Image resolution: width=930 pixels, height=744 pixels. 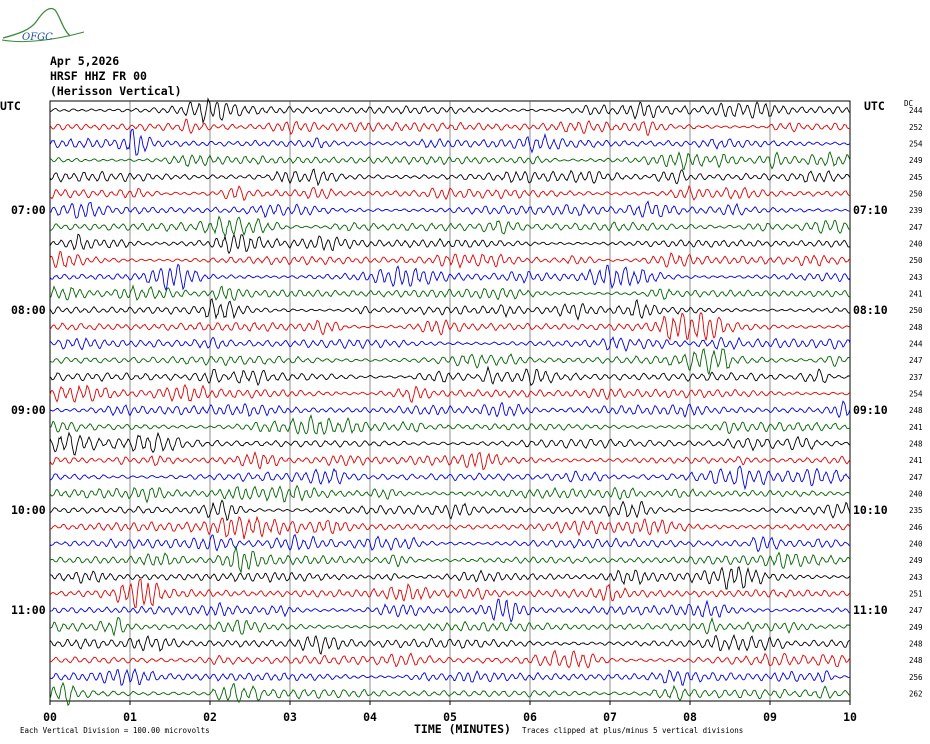 I want to click on x-tick-label: 08, so click(x=690, y=717).